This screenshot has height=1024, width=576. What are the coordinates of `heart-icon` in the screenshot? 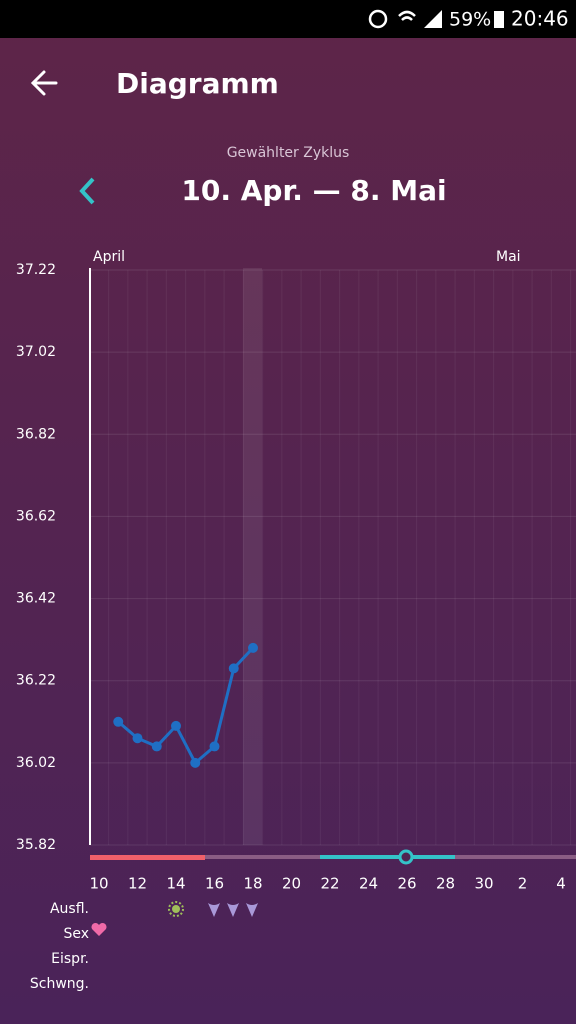 It's located at (99, 929).